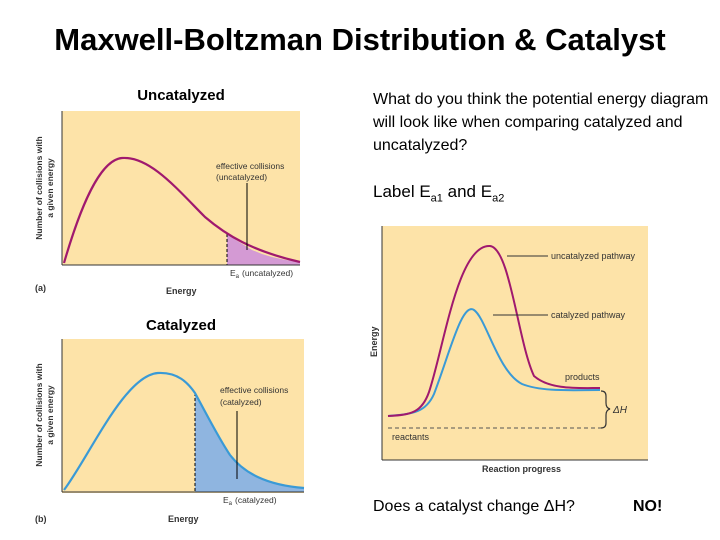  I want to click on y-axis-label: Energy, so click(374, 341).